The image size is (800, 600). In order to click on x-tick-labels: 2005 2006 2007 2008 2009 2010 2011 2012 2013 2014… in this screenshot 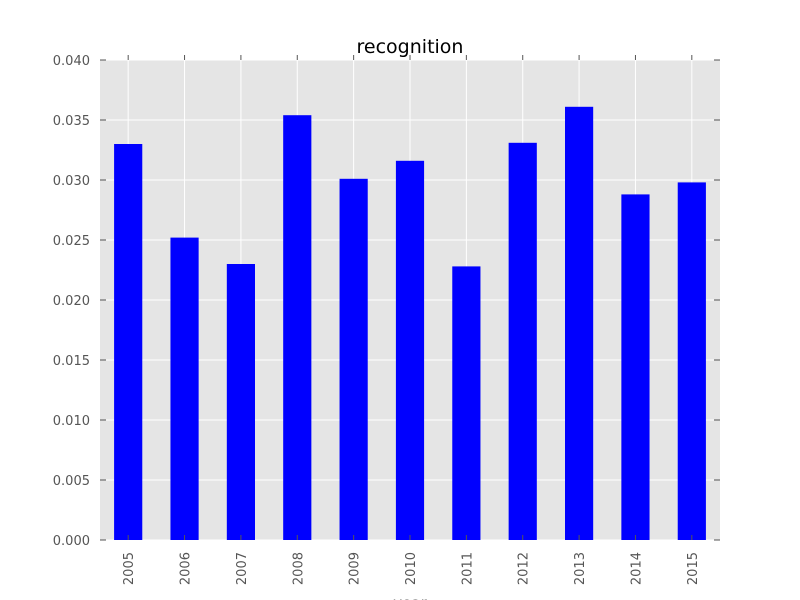, I will do `click(411, 568)`.